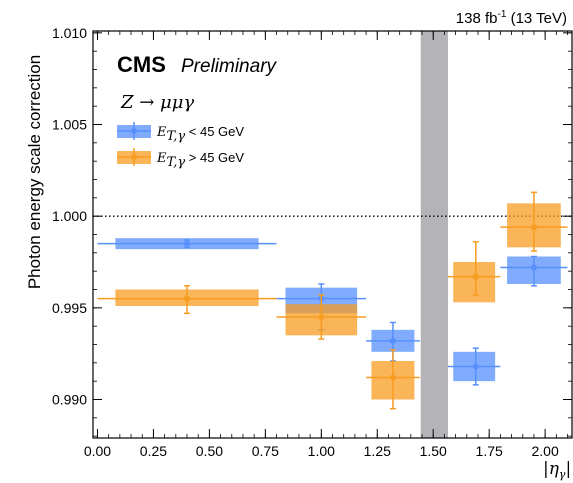 This screenshot has width=573, height=483. I want to click on x-tick-label: 2.00, so click(545, 451).